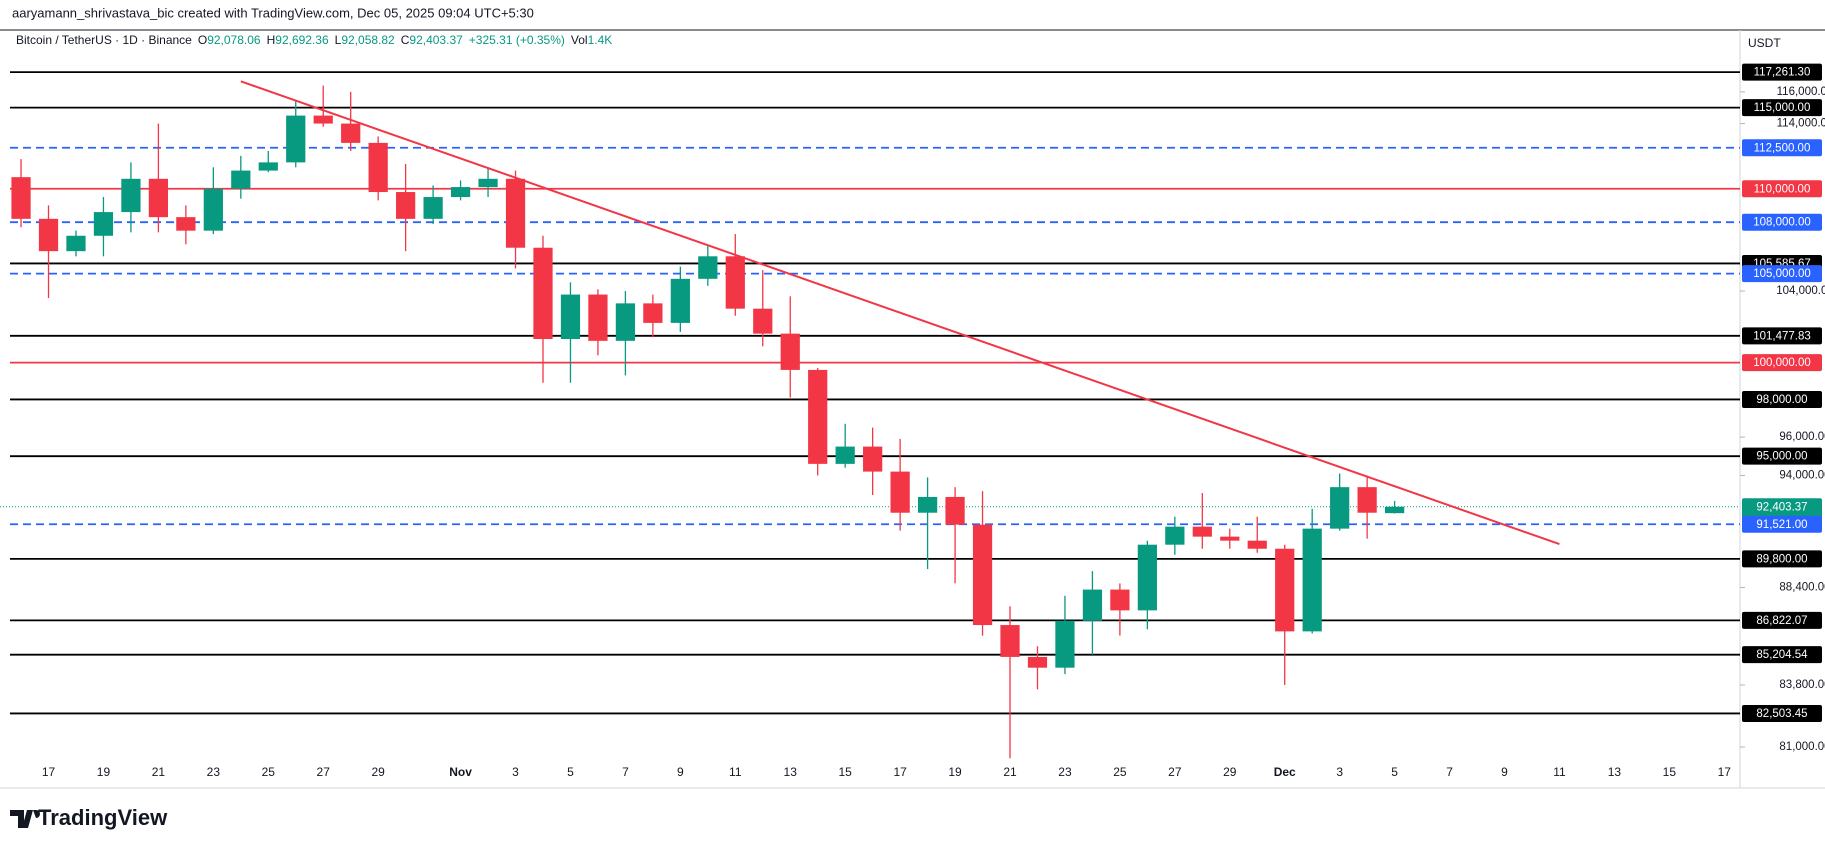 The width and height of the screenshot is (1825, 849). What do you see at coordinates (302, 40) in the screenshot?
I see `header-value: 92,692.36` at bounding box center [302, 40].